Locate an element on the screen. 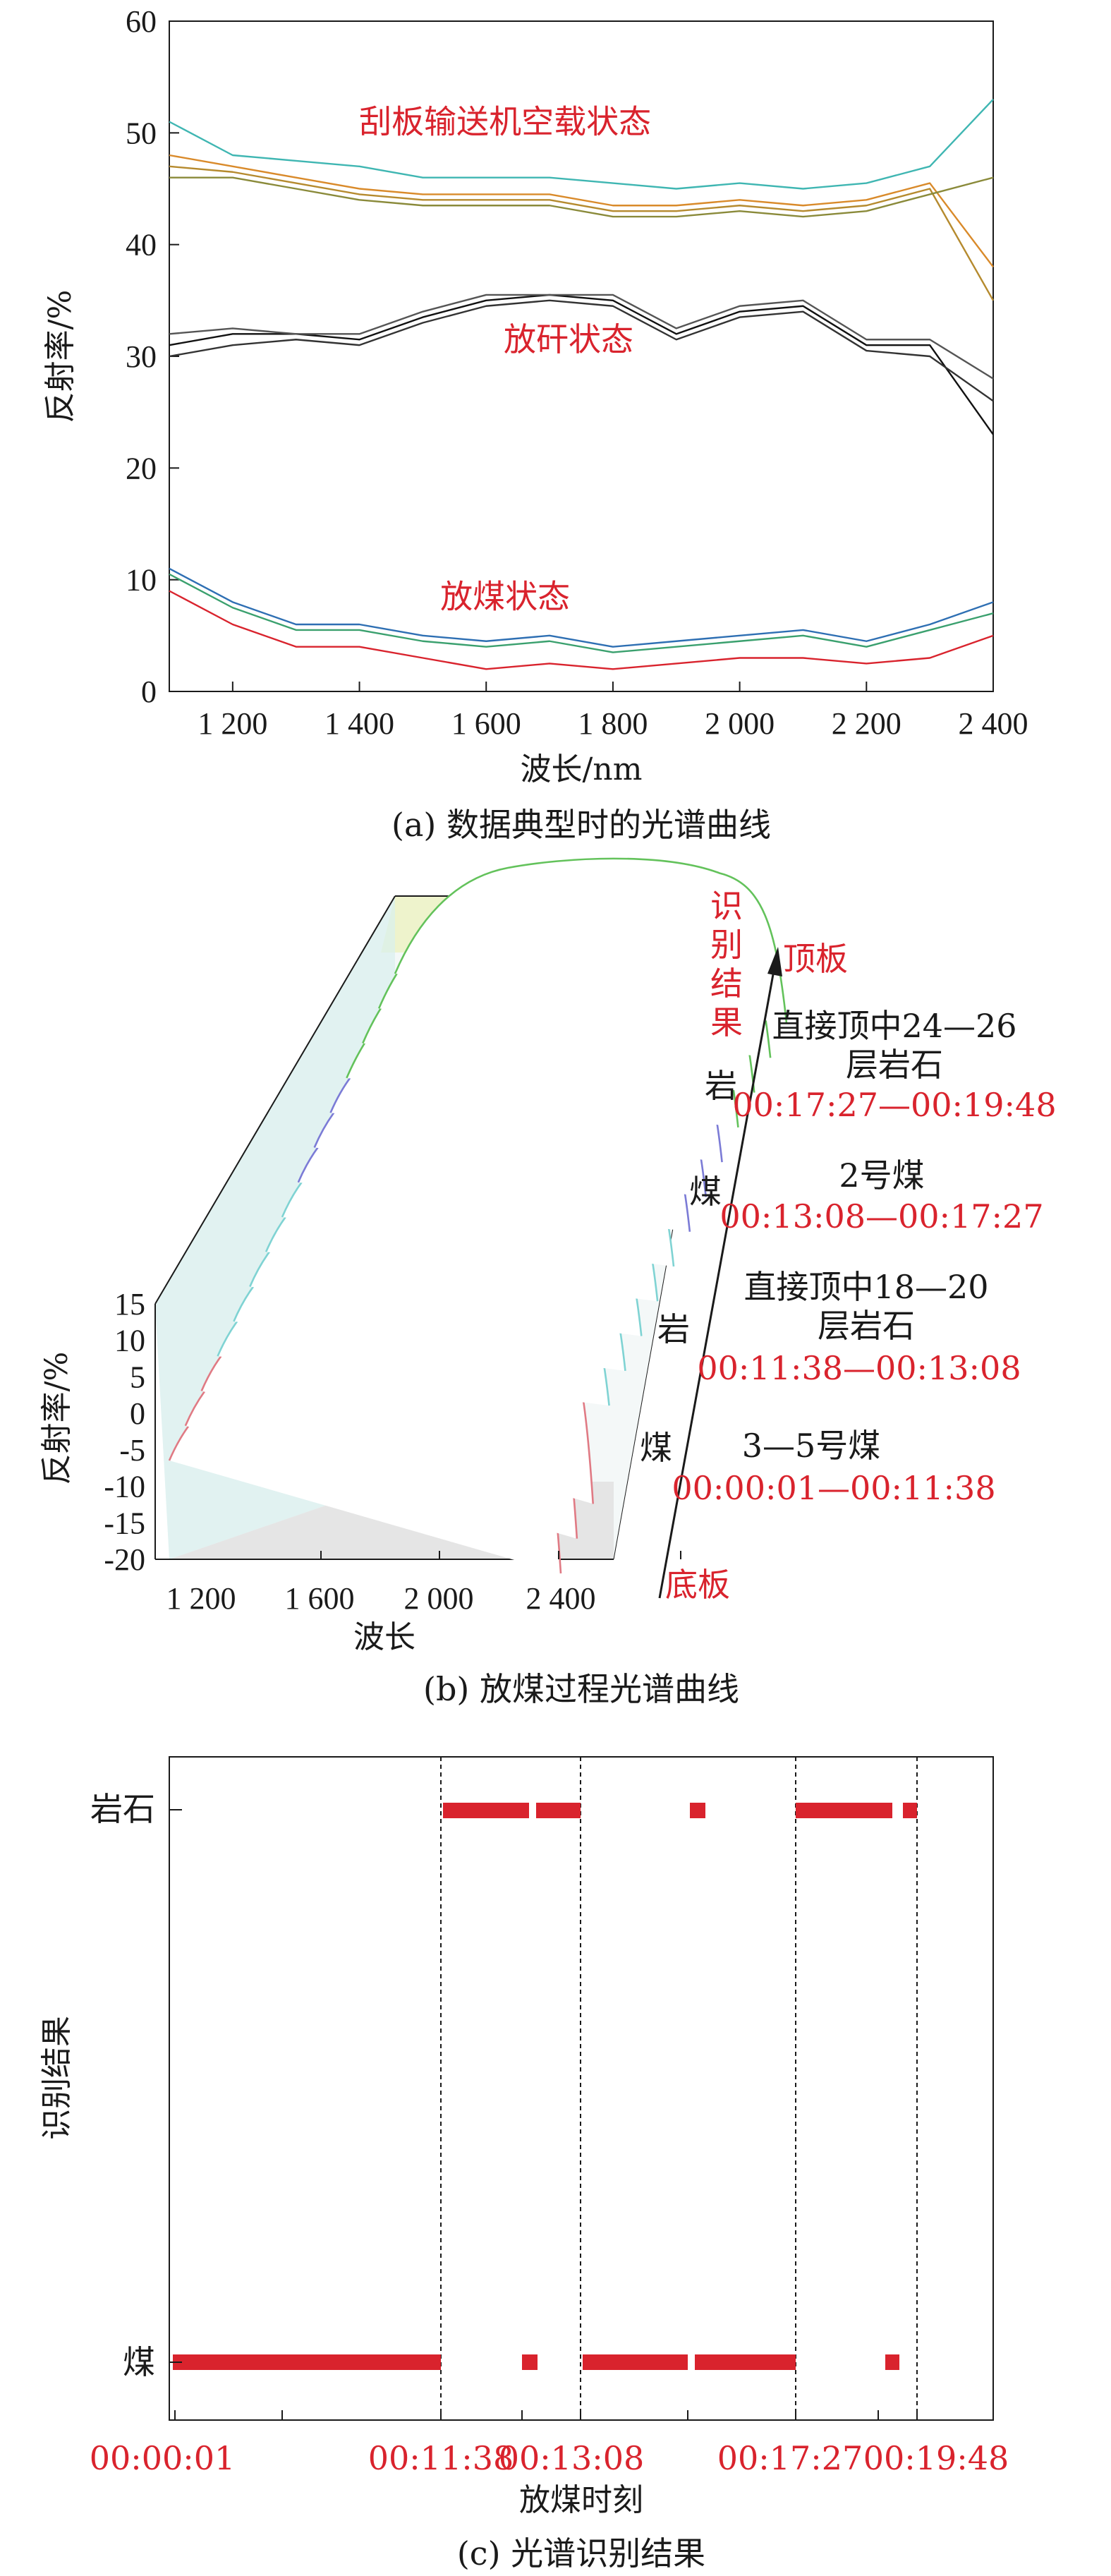  panel-a-ytick-label: 50 is located at coordinates (141, 133).